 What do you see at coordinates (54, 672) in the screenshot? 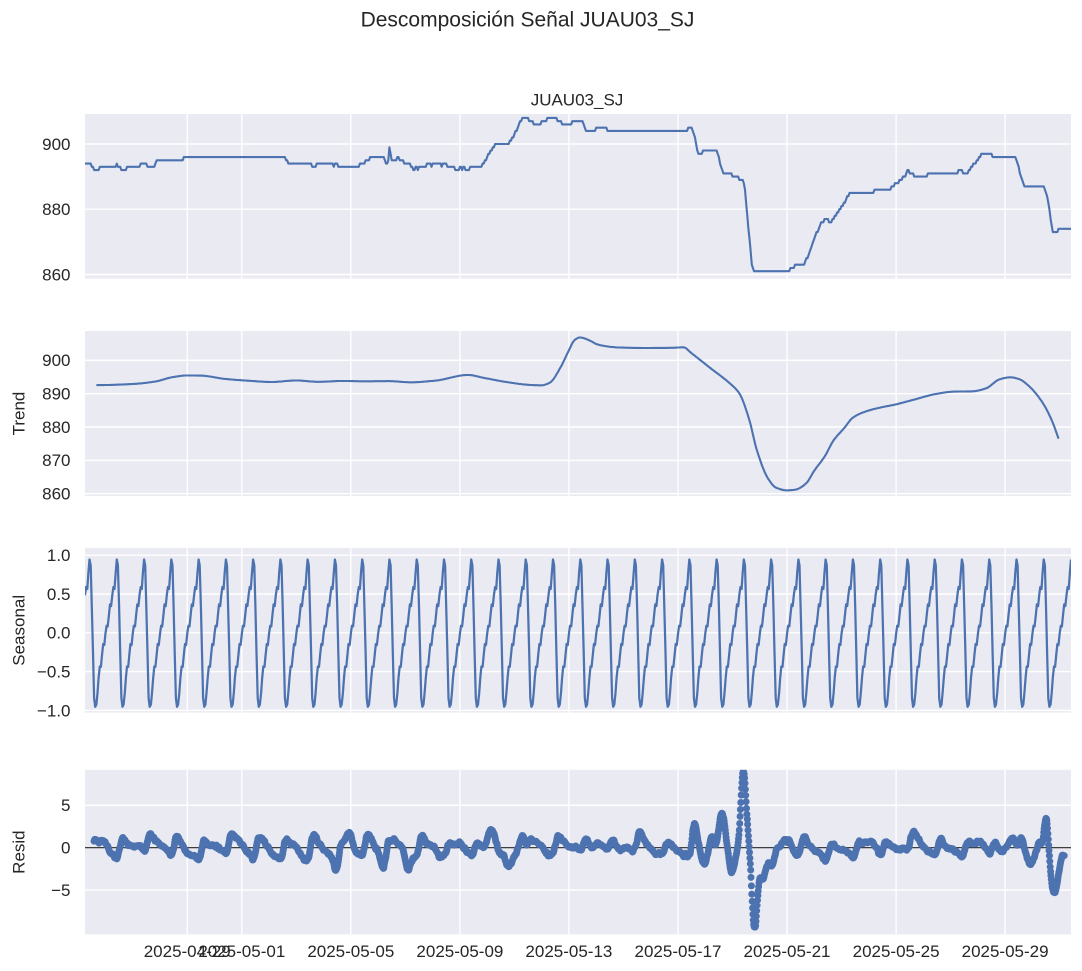
I see `svg-text: −0.5` at bounding box center [54, 672].